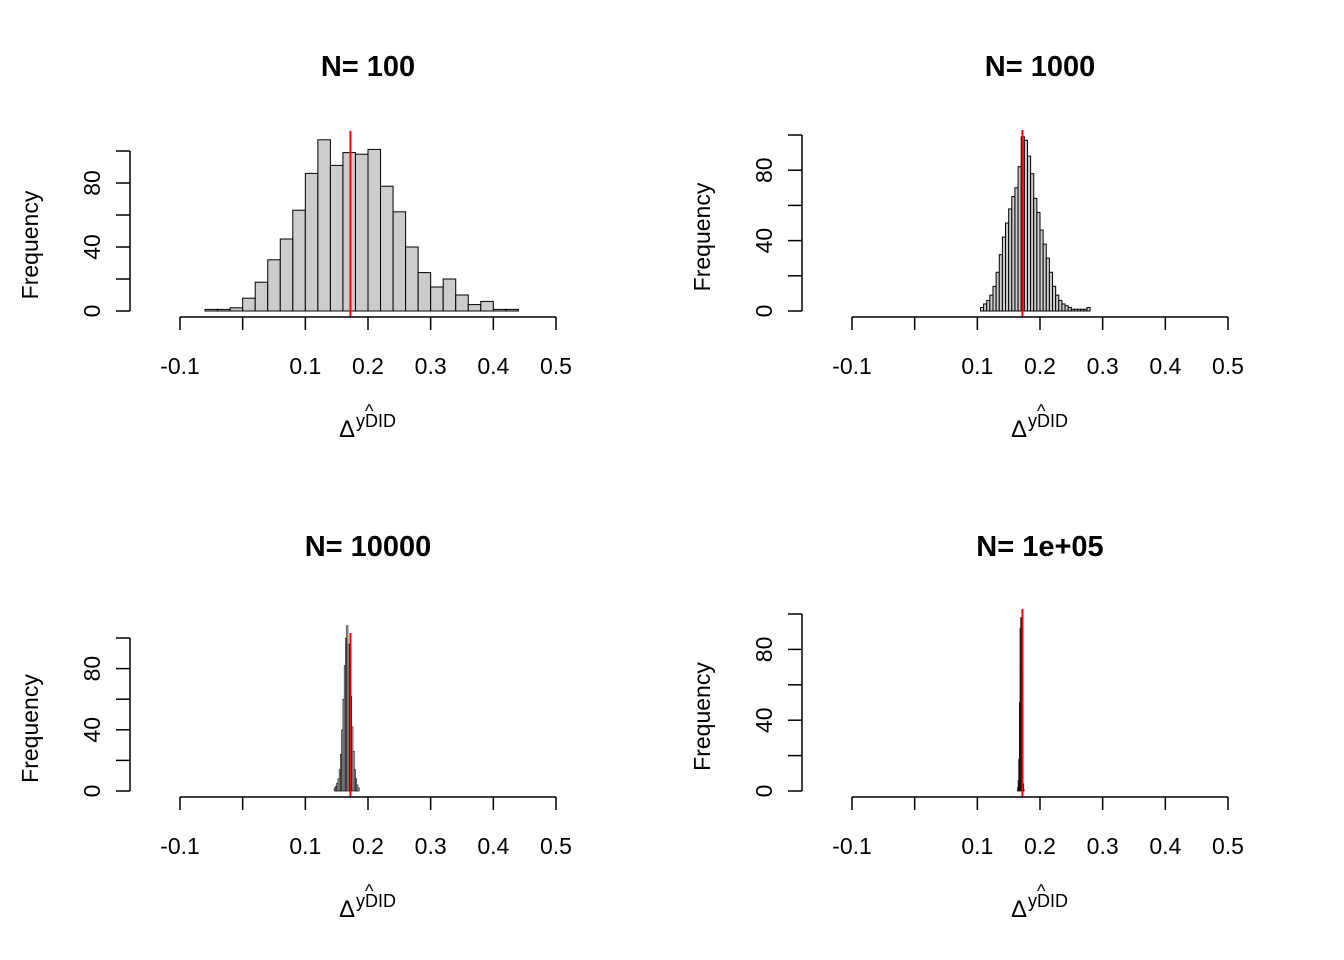 The image size is (1344, 960). I want to click on panel-title: N= 1000, so click(1040, 67).